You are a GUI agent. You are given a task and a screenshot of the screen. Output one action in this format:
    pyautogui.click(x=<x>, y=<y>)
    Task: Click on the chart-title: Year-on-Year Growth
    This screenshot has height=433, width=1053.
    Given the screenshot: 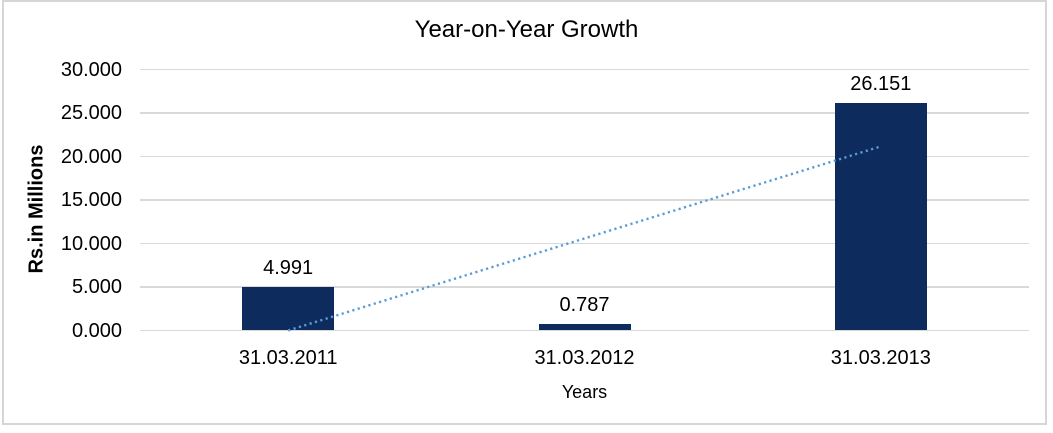 What is the action you would take?
    pyautogui.click(x=526, y=29)
    